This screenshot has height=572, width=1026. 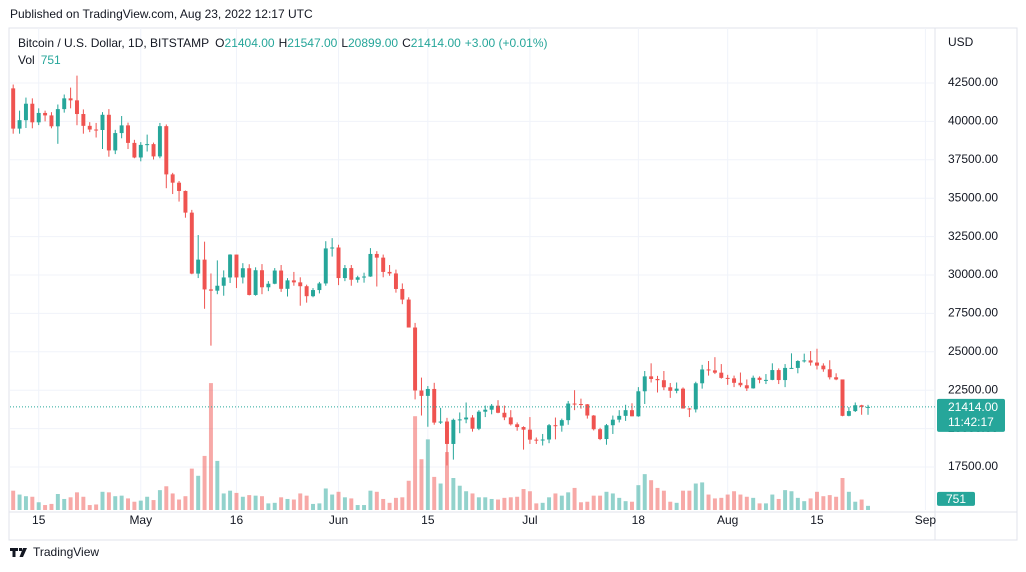 What do you see at coordinates (113, 43) in the screenshot?
I see `symbol-title: Bitcoin / U.S. Dollar, 1D, BITSTAMP` at bounding box center [113, 43].